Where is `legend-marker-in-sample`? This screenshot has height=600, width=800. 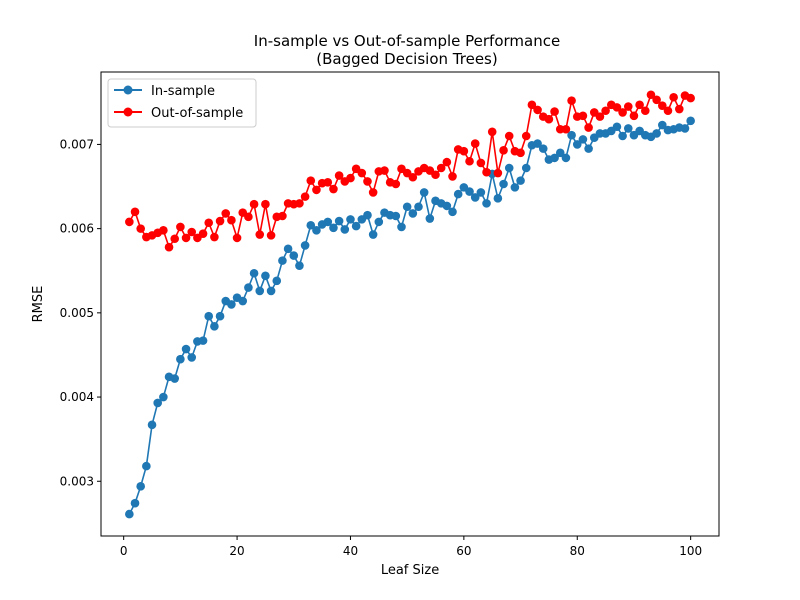 legend-marker-in-sample is located at coordinates (128, 90).